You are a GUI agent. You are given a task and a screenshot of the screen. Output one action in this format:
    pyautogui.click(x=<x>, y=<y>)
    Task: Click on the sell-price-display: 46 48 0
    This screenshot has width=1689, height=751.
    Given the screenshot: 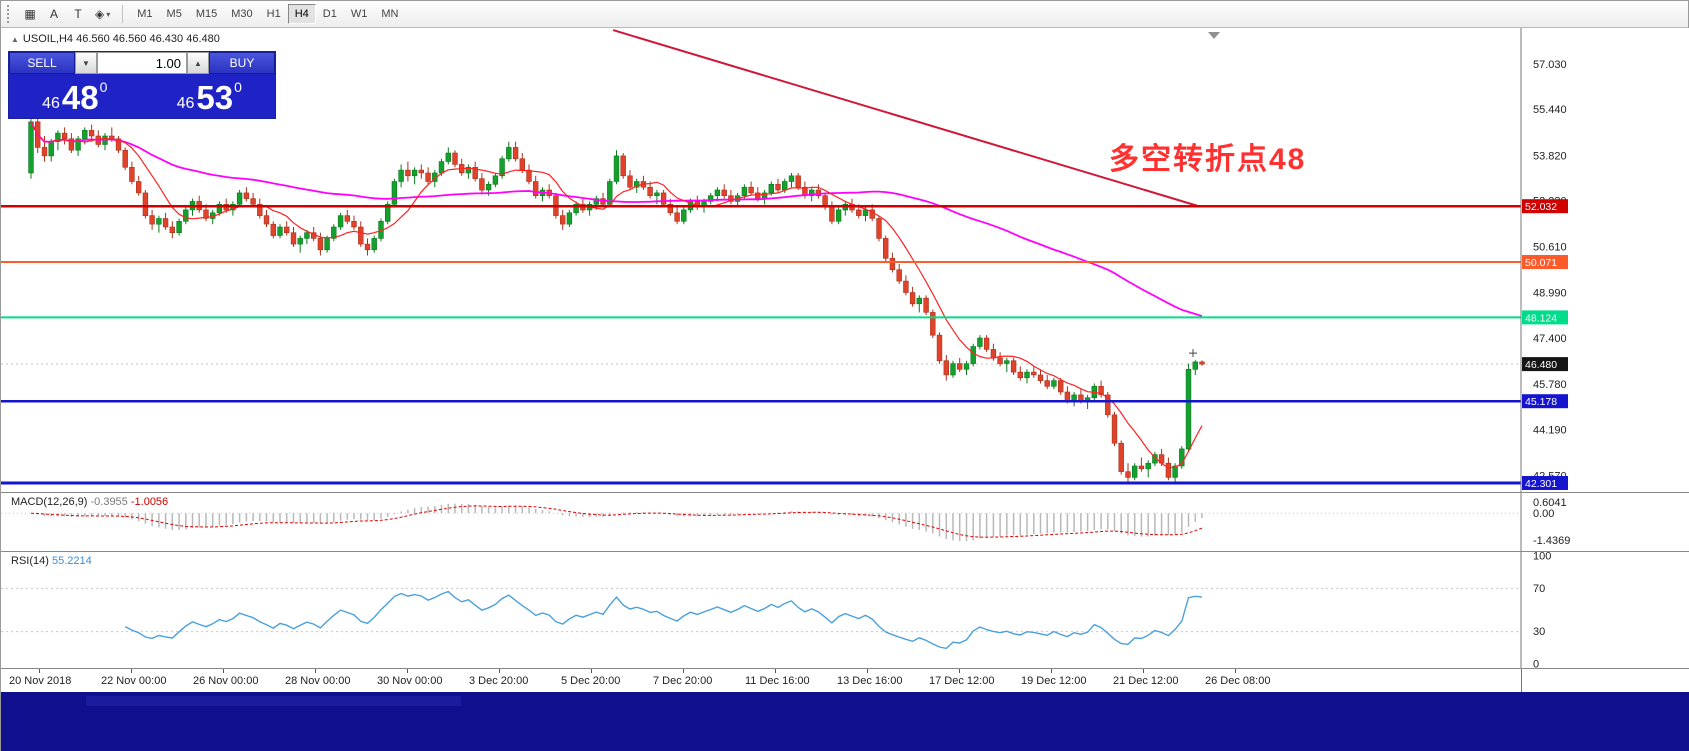 What is the action you would take?
    pyautogui.click(x=75, y=97)
    